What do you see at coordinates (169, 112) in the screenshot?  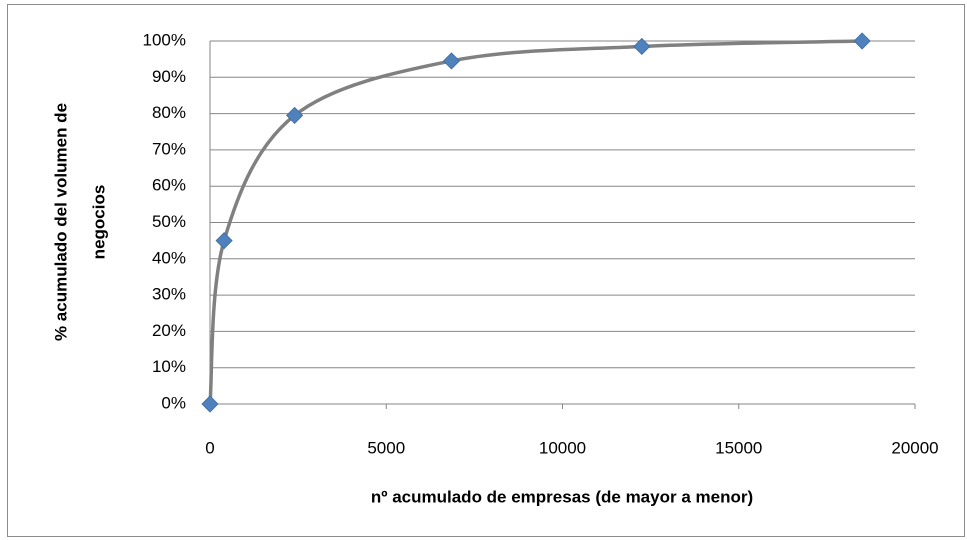 I see `y-tick-label: 80%` at bounding box center [169, 112].